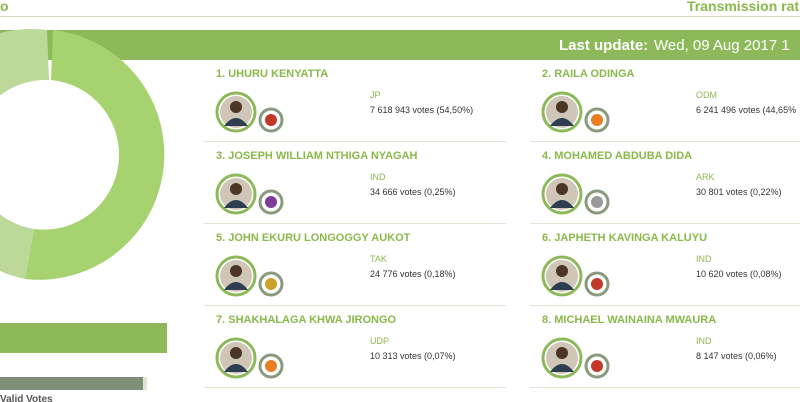  What do you see at coordinates (625, 238) in the screenshot?
I see `candidate-name: 6. JAPHETH KAVINGA KALUYU` at bounding box center [625, 238].